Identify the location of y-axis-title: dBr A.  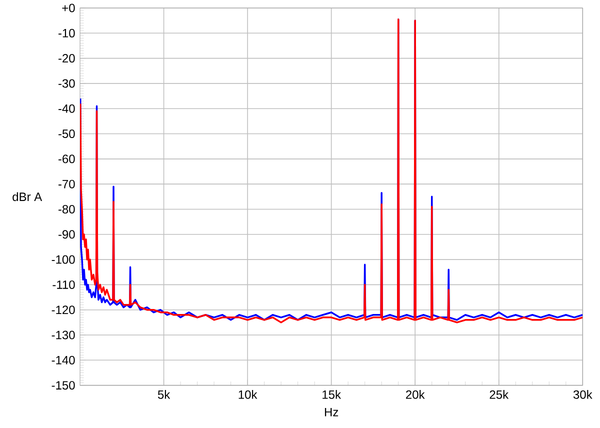
(27, 197).